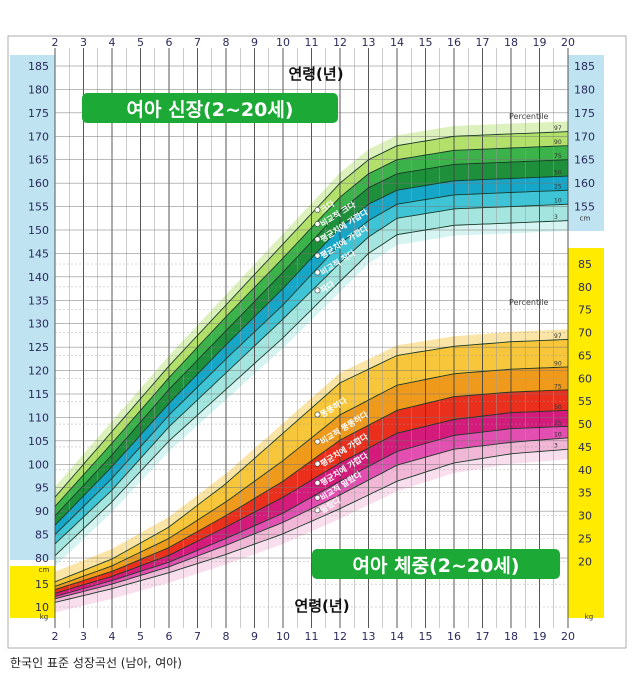 The width and height of the screenshot is (635, 690). What do you see at coordinates (38, 207) in the screenshot?
I see `height-tick-left-155: 155` at bounding box center [38, 207].